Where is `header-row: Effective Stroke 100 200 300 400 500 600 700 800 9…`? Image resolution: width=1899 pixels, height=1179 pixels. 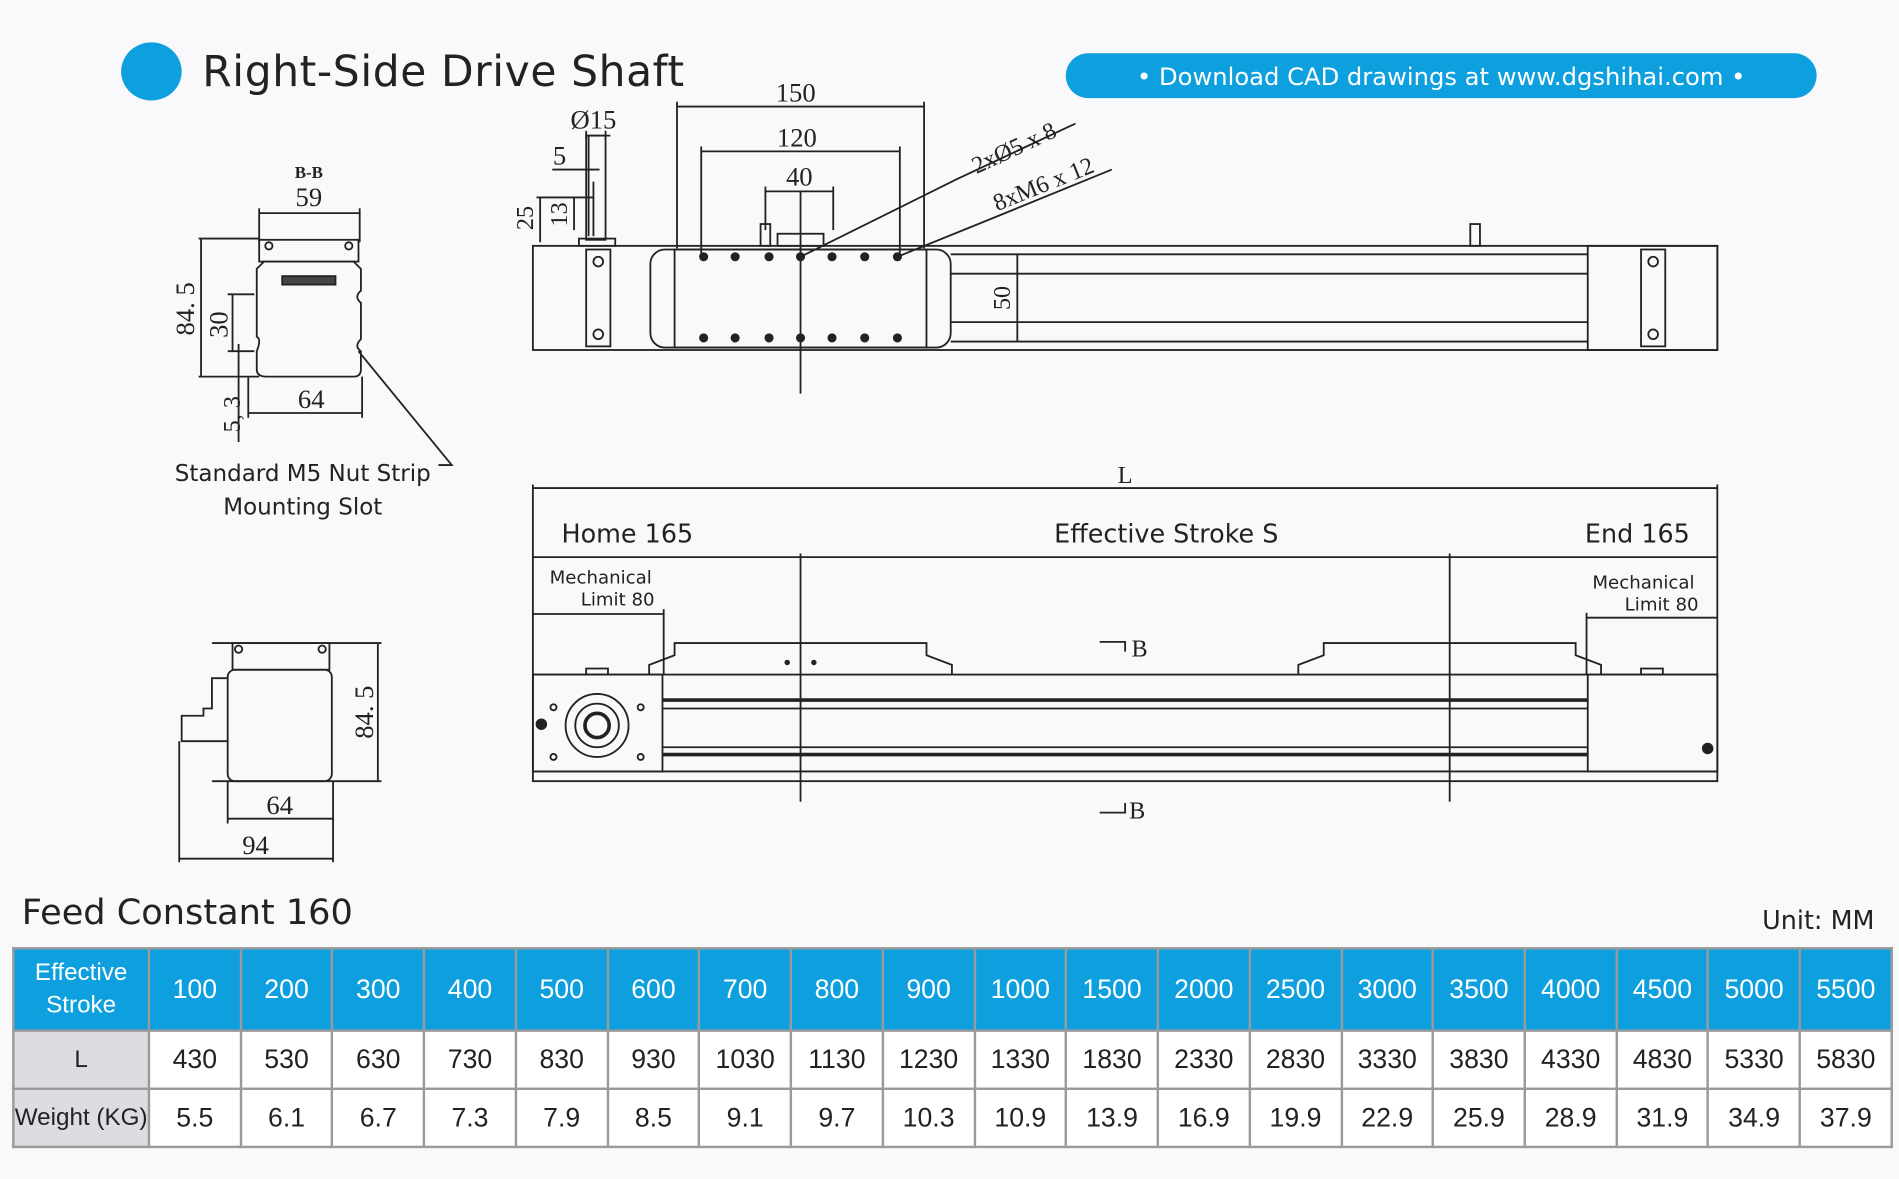
header-row: Effective Stroke 100 200 300 400 500 600 700 800 9… is located at coordinates (952, 989).